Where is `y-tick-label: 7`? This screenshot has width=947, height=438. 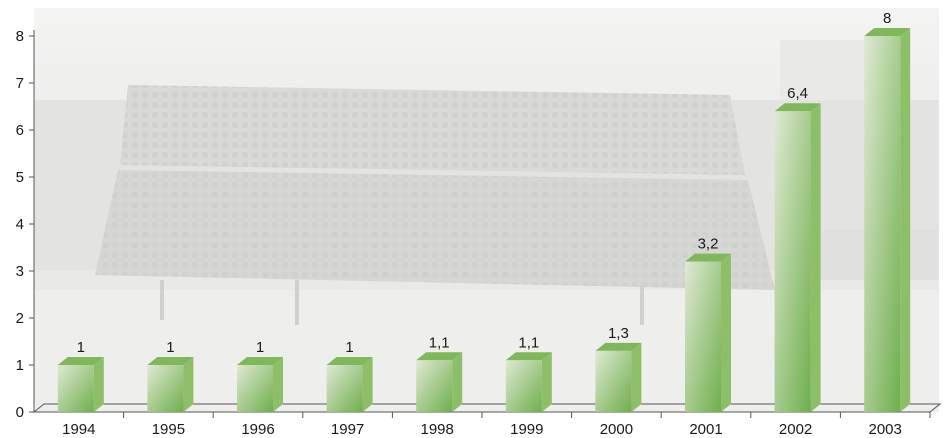 y-tick-label: 7 is located at coordinates (20, 83).